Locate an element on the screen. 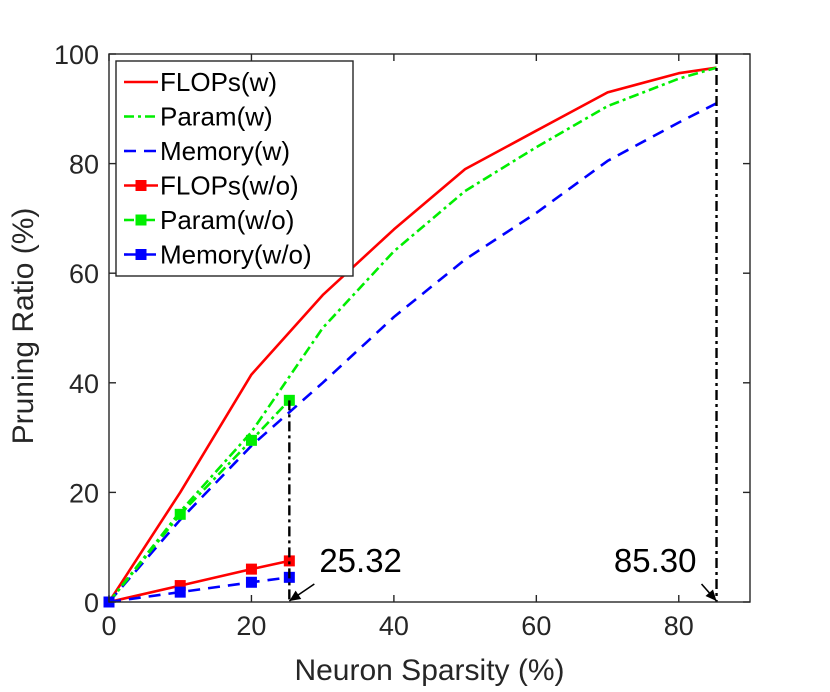 This screenshot has width=830, height=692. y-tick-label: 60 is located at coordinates (84, 274).